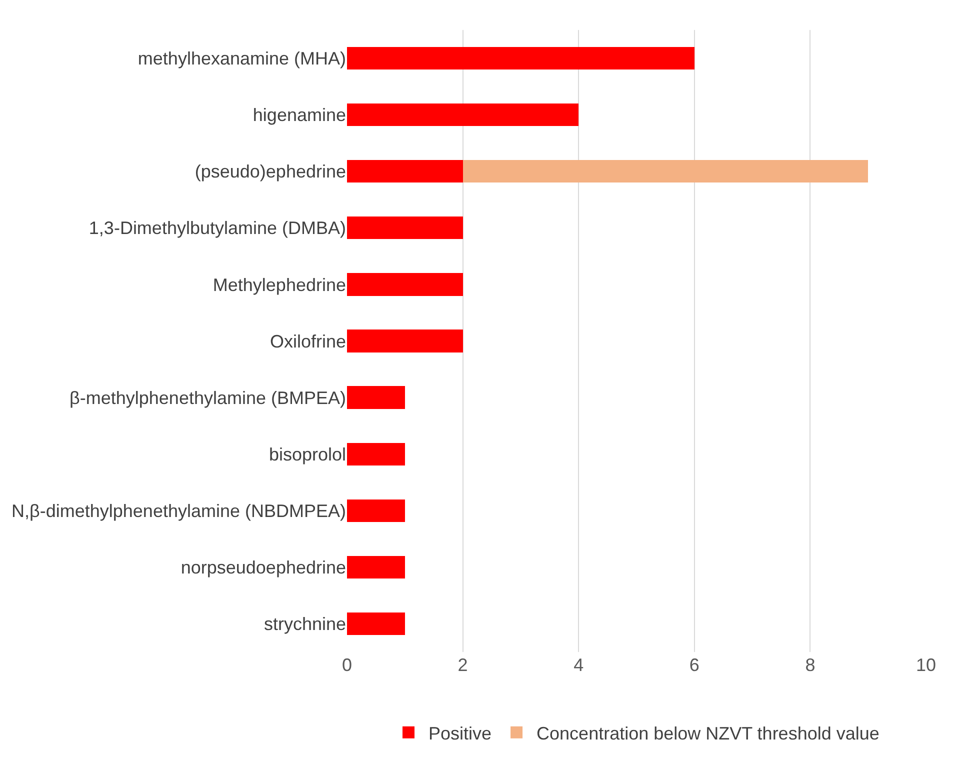  Describe the element at coordinates (179, 510) in the screenshot. I see `y-tick-label: N,β-dimethylphenethylamine (NBDMPEA)` at that location.